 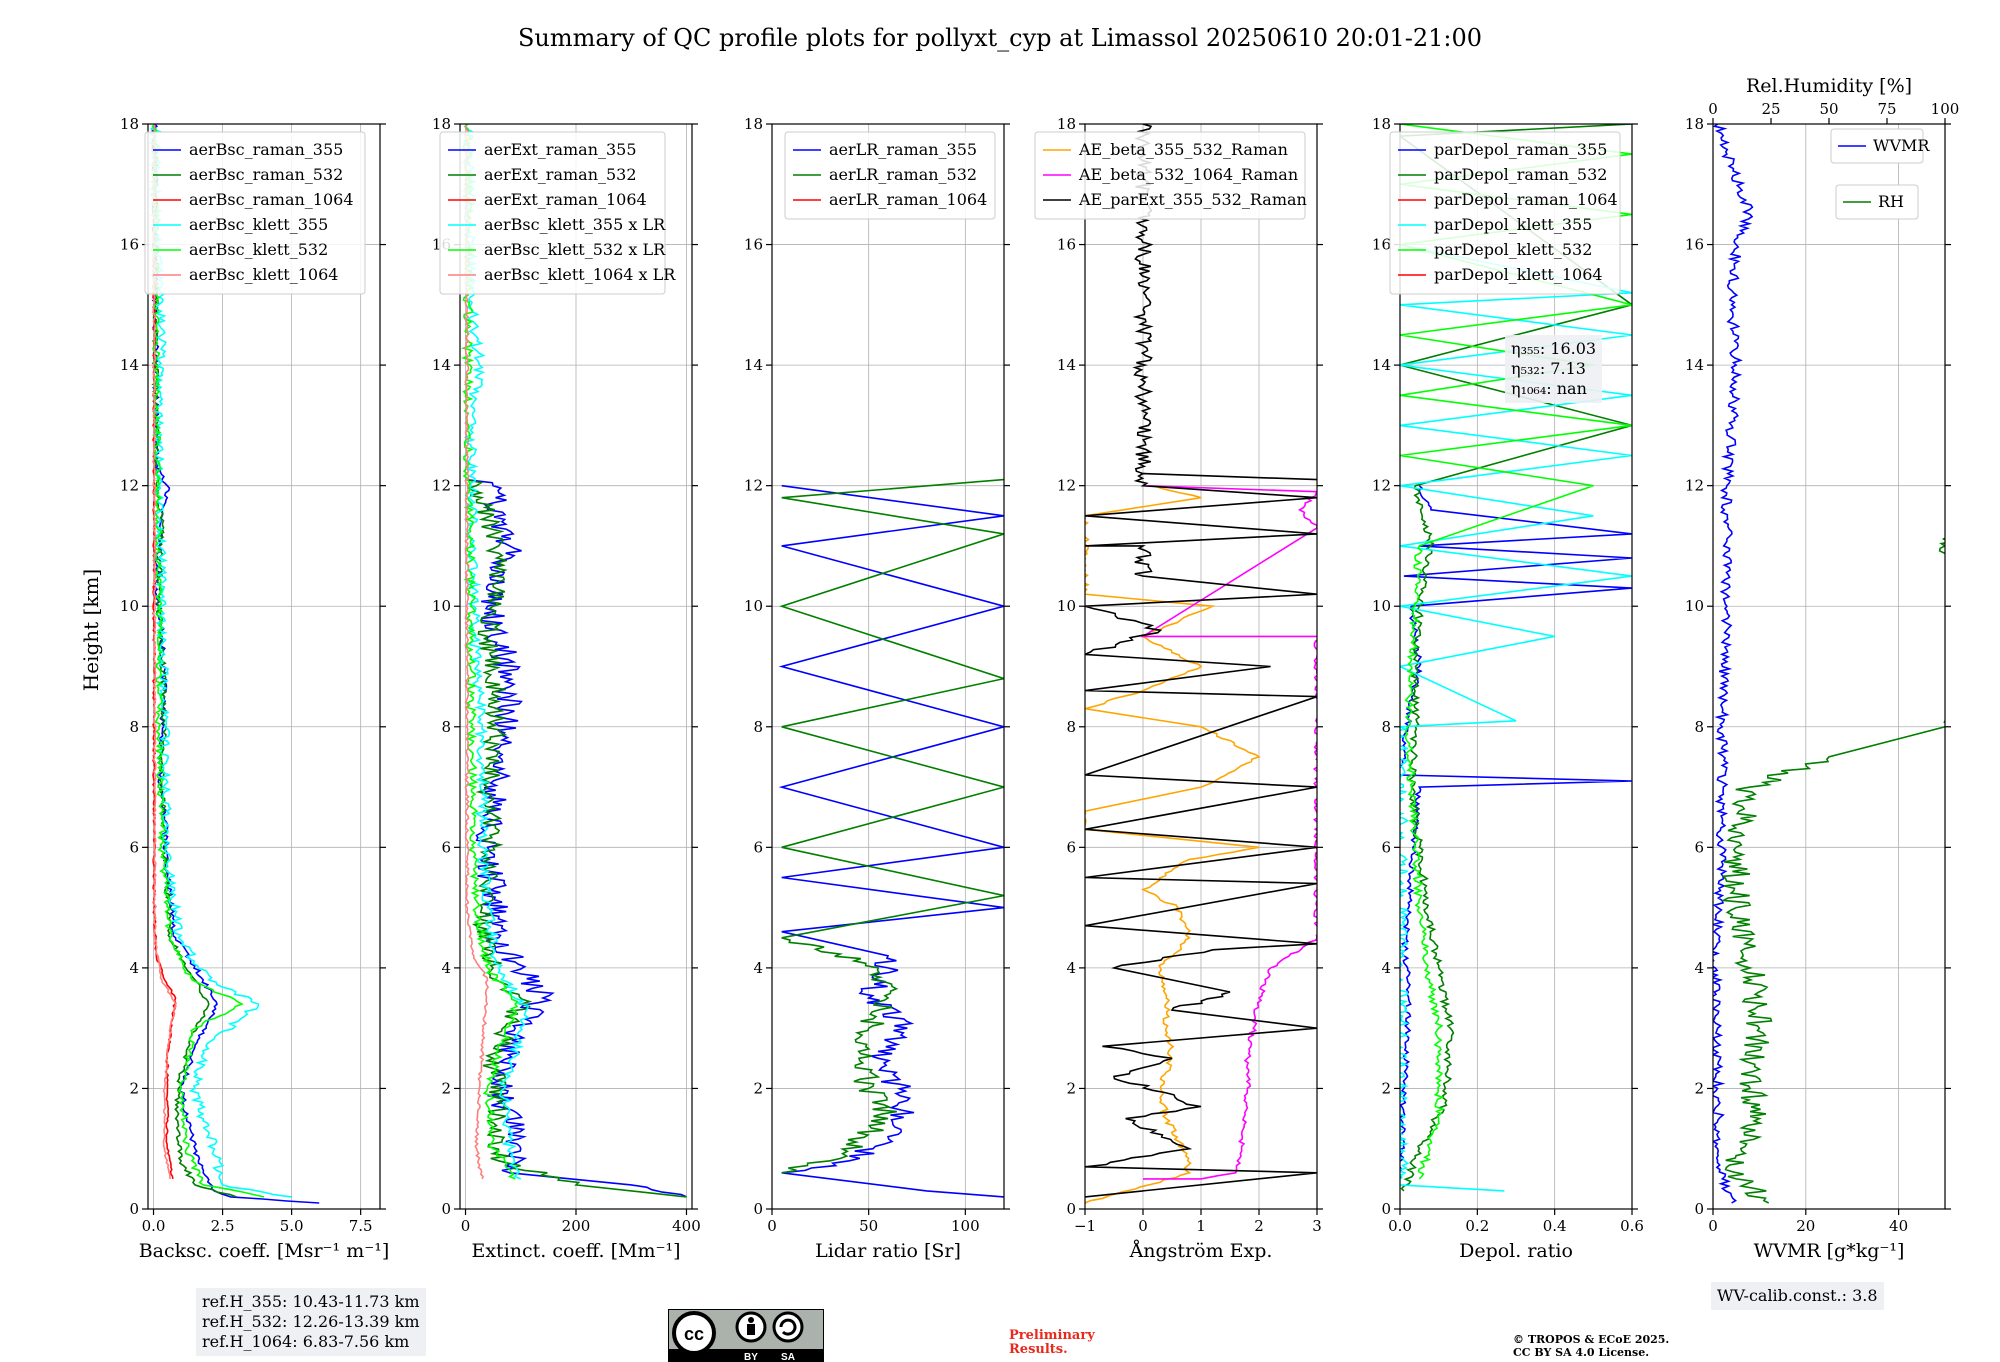 I want to click on preliminary-line-1: Preliminary, so click(x=1052, y=1335).